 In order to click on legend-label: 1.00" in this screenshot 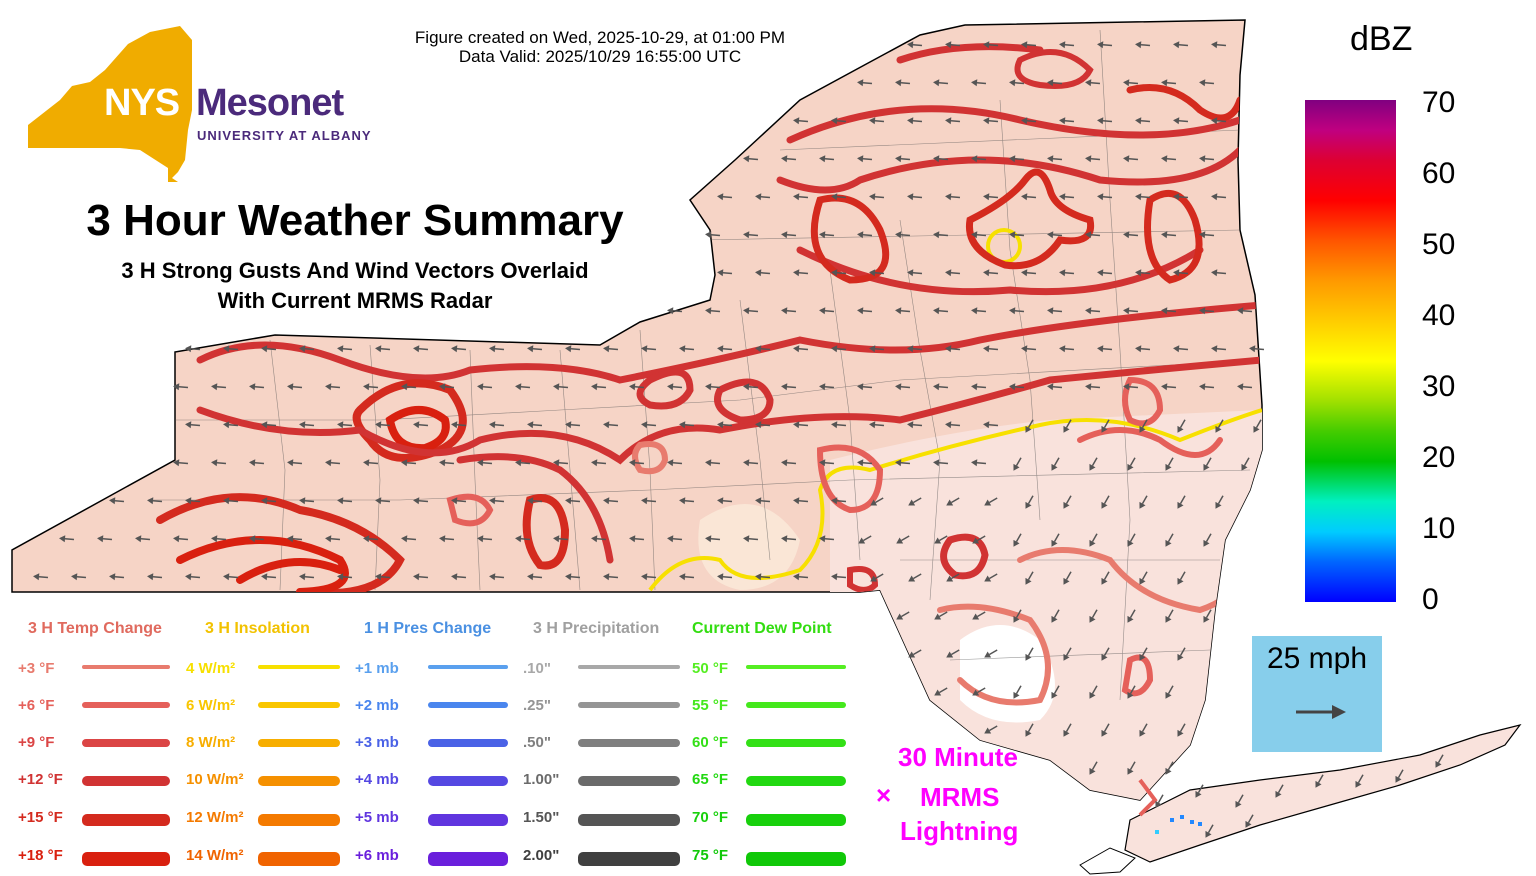, I will do `click(541, 779)`.